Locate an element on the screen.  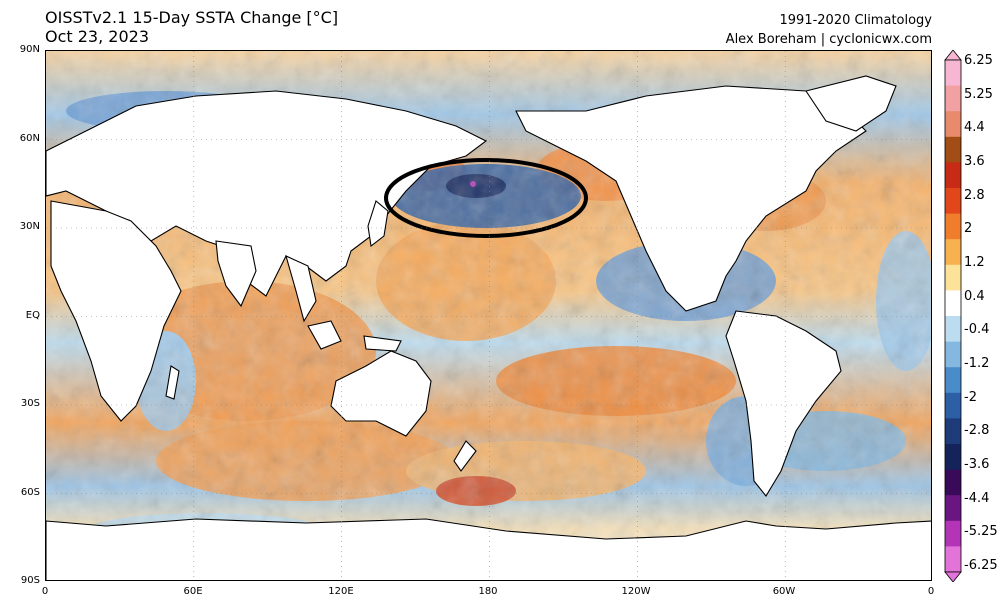
lat-label-60n: 60N is located at coordinates (29, 138).